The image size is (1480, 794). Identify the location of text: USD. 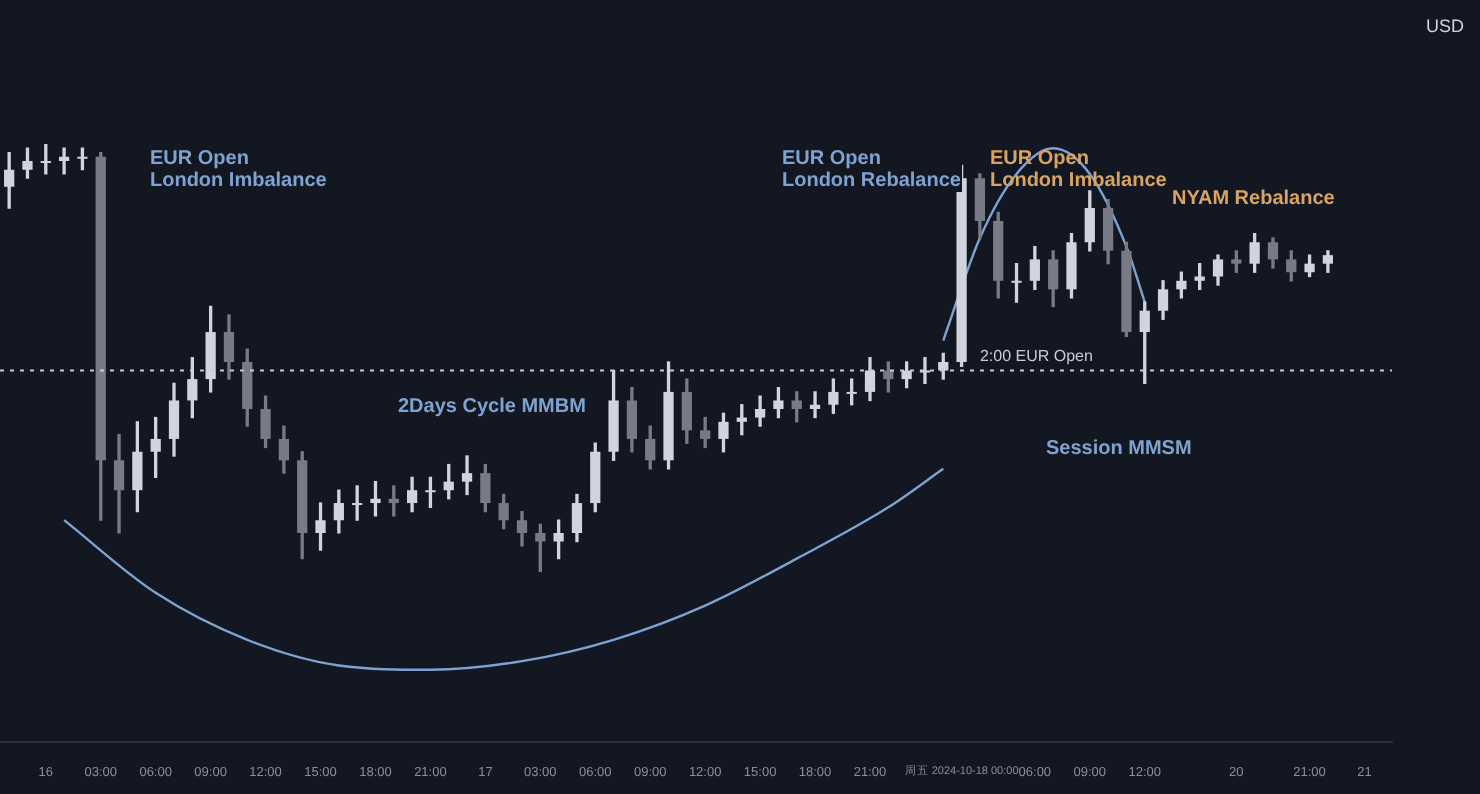
(1445, 27).